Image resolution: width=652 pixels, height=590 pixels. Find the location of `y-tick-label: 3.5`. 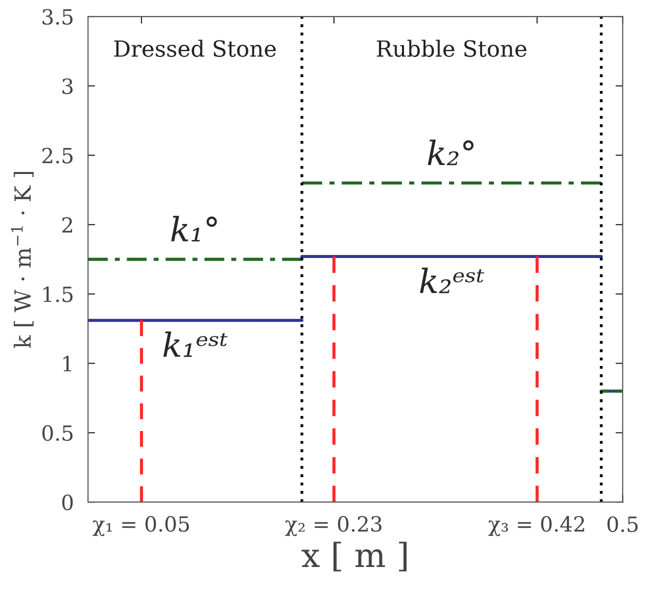

y-tick-label: 3.5 is located at coordinates (57, 16).